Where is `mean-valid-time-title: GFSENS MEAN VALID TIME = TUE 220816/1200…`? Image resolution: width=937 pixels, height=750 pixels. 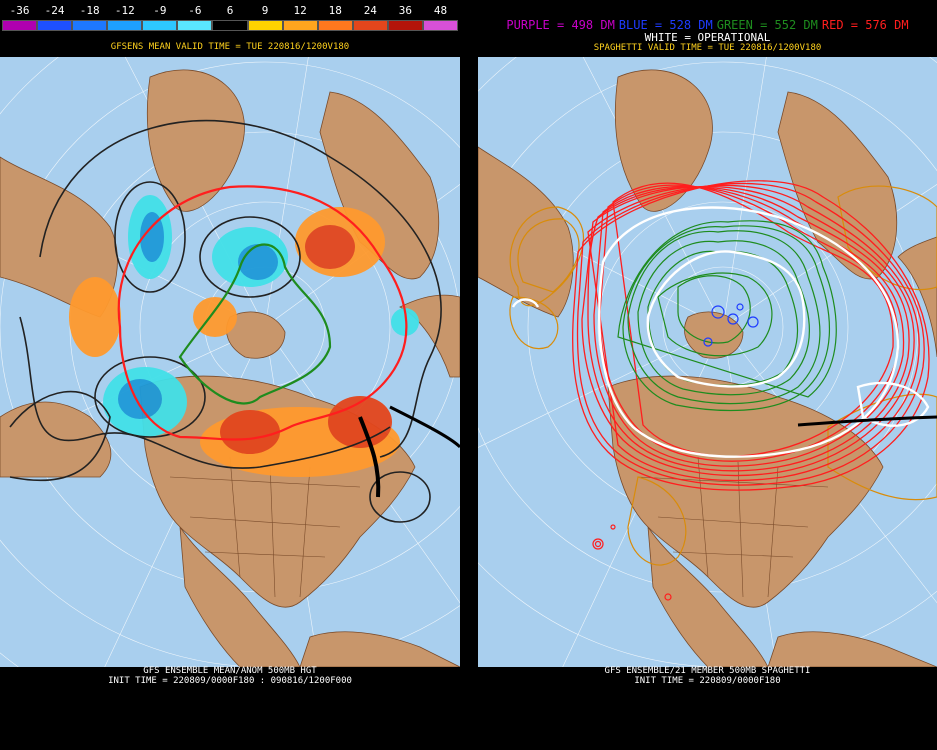
mean-valid-time-title: GFSENS MEAN VALID TIME = TUE 220816/1200… is located at coordinates (230, 47).